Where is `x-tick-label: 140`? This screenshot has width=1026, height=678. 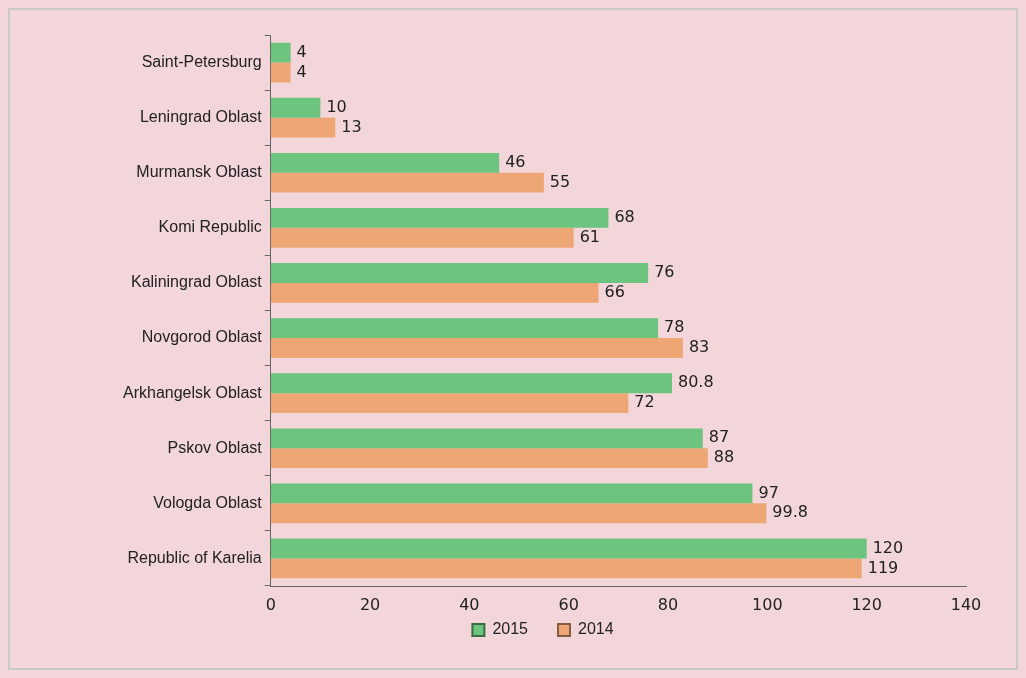
x-tick-label: 140 is located at coordinates (966, 604).